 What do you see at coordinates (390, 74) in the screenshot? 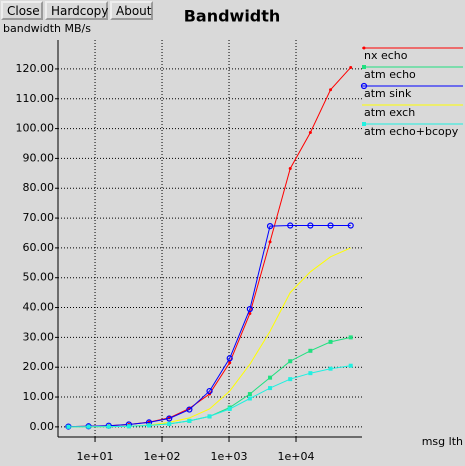
I see `legend-label: atm echo` at bounding box center [390, 74].